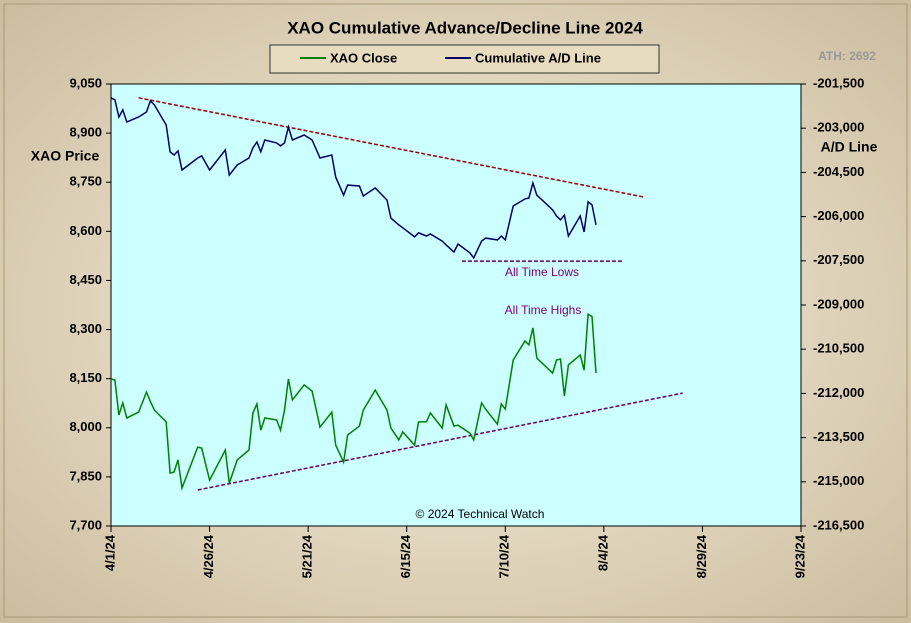  I want to click on series-line, so click(353, 178).